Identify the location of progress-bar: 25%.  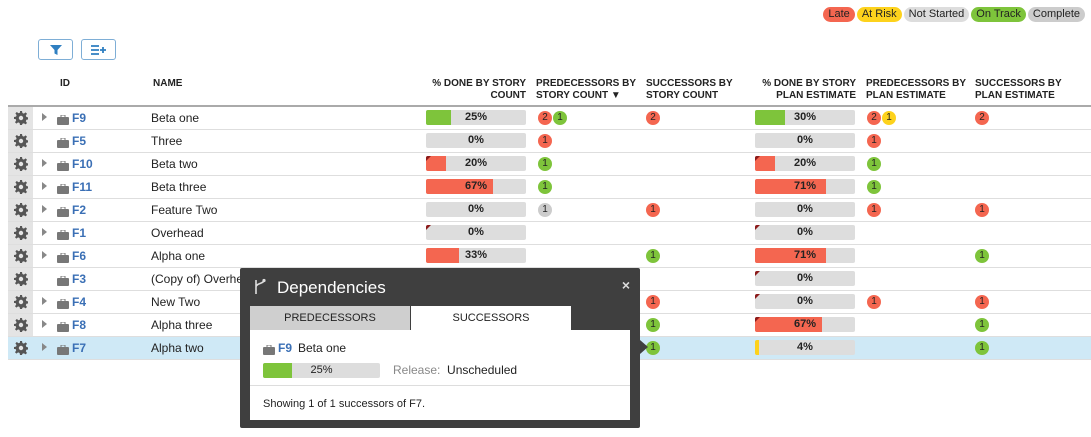
(476, 117).